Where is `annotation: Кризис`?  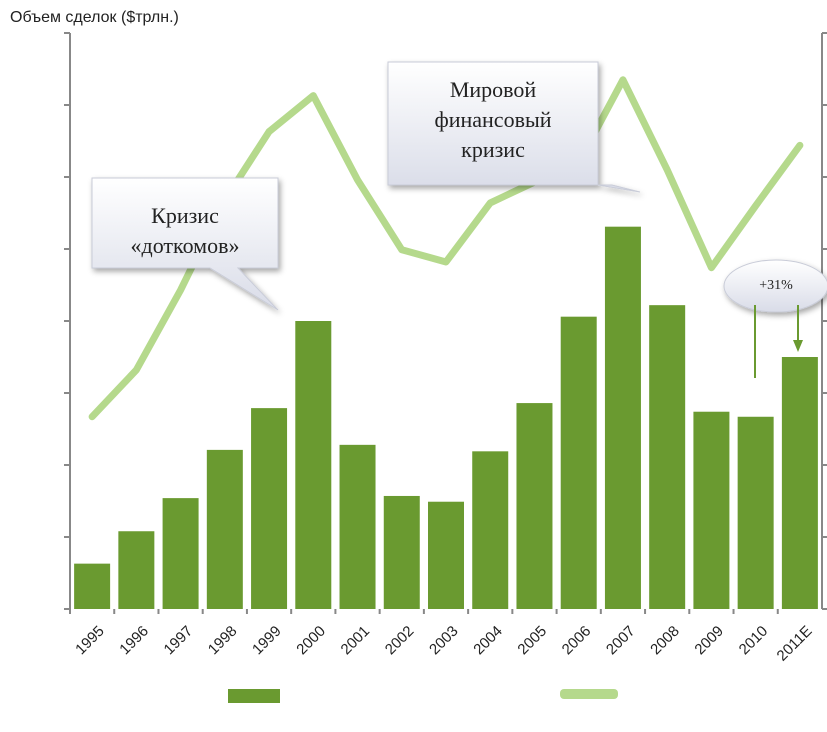 annotation: Кризис is located at coordinates (185, 215).